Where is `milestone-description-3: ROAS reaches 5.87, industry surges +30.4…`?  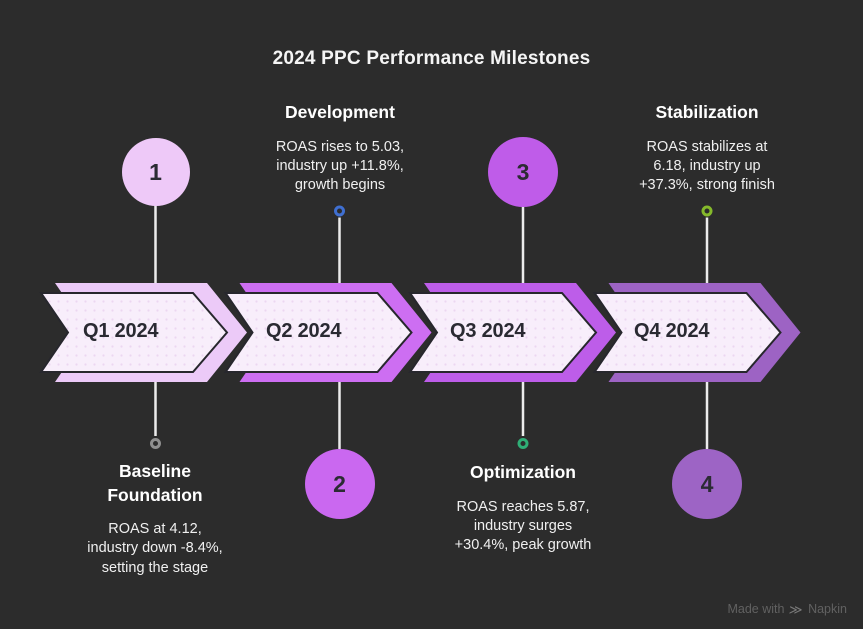 milestone-description-3: ROAS reaches 5.87, industry surges +30.4… is located at coordinates (523, 525).